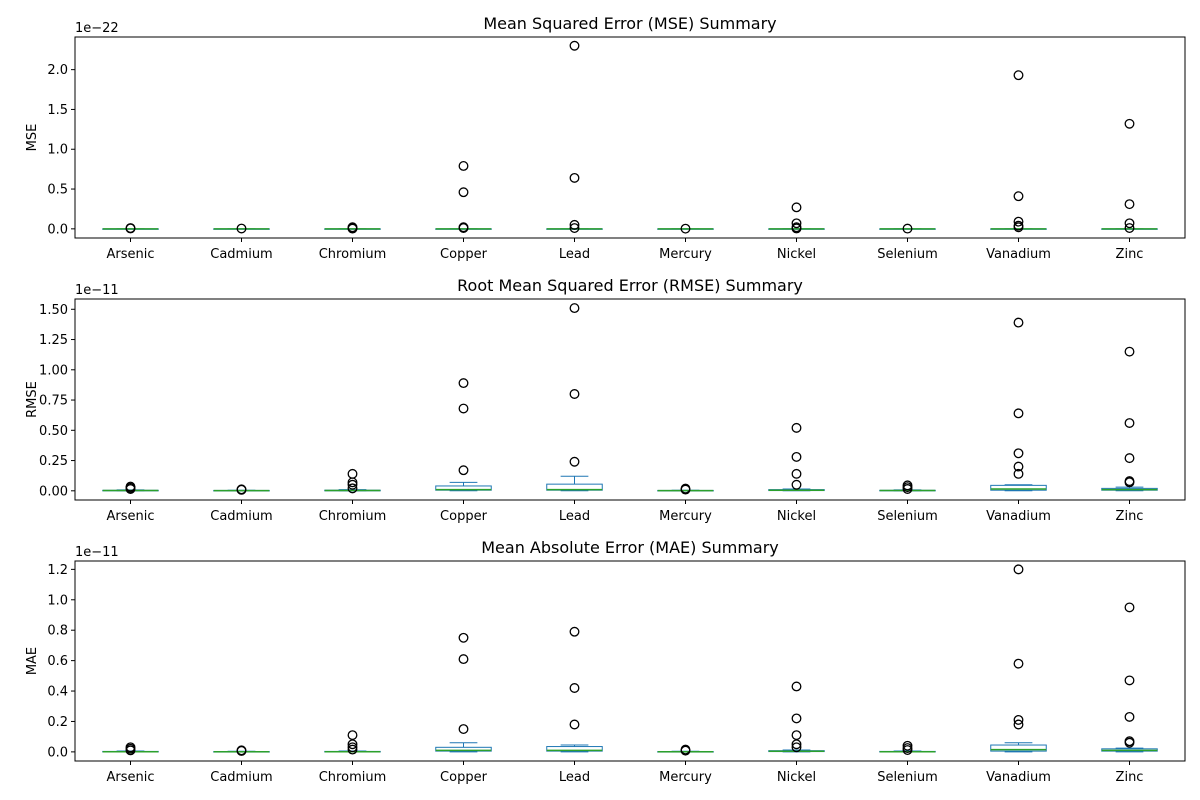  I want to click on x-tick-label: Chromium, so click(353, 254).